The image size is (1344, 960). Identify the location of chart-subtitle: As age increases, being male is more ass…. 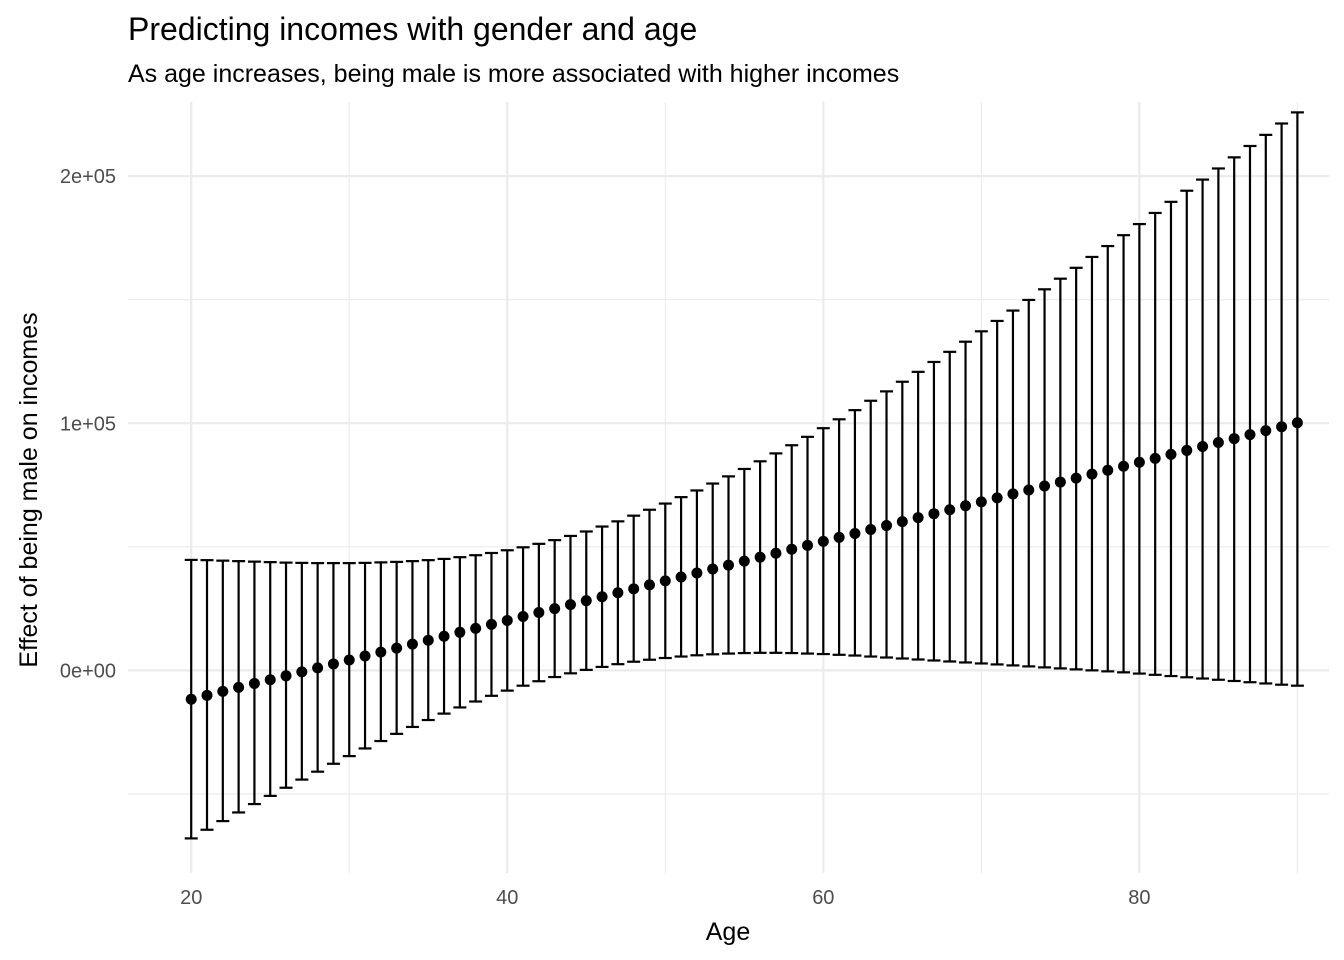
(513, 74).